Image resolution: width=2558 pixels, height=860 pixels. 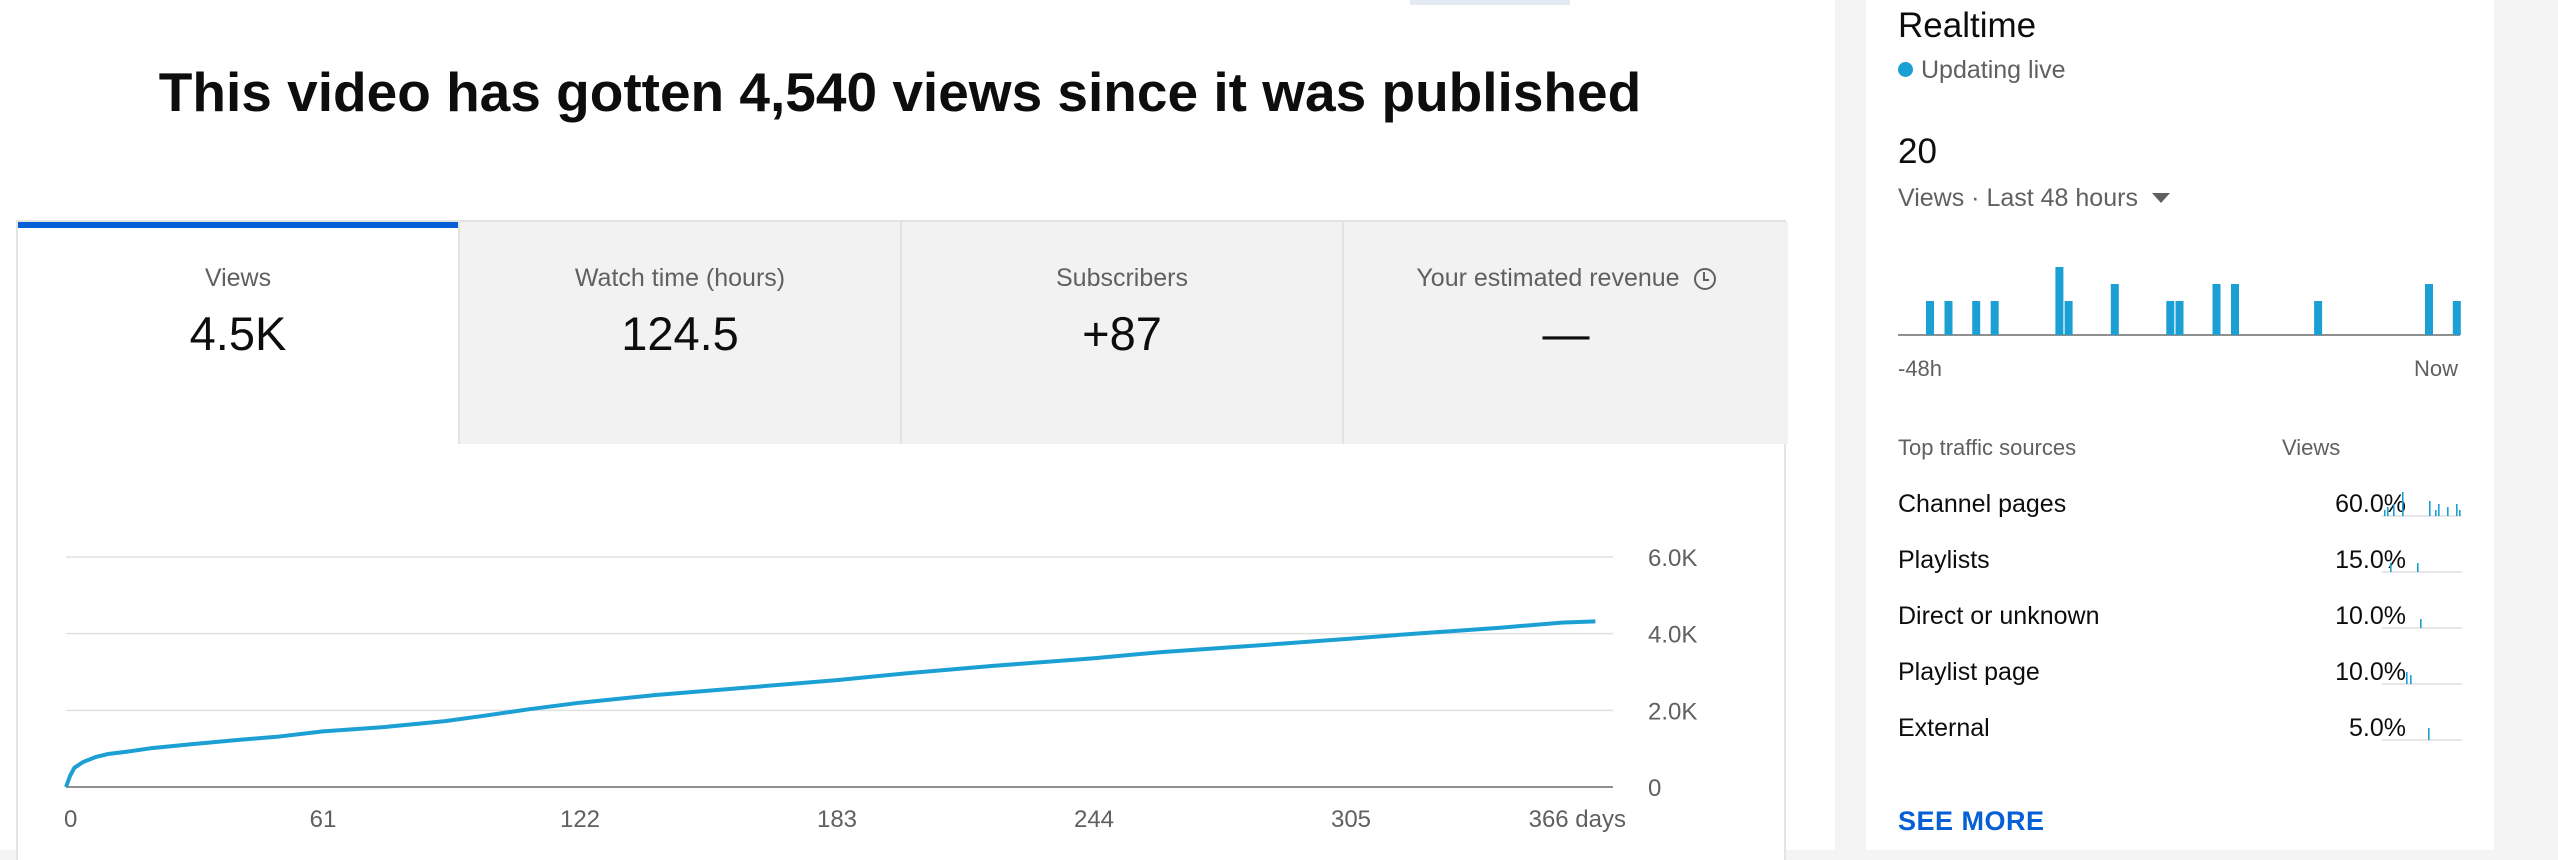 I want to click on sources-header: Top traffic sources, so click(x=1987, y=447).